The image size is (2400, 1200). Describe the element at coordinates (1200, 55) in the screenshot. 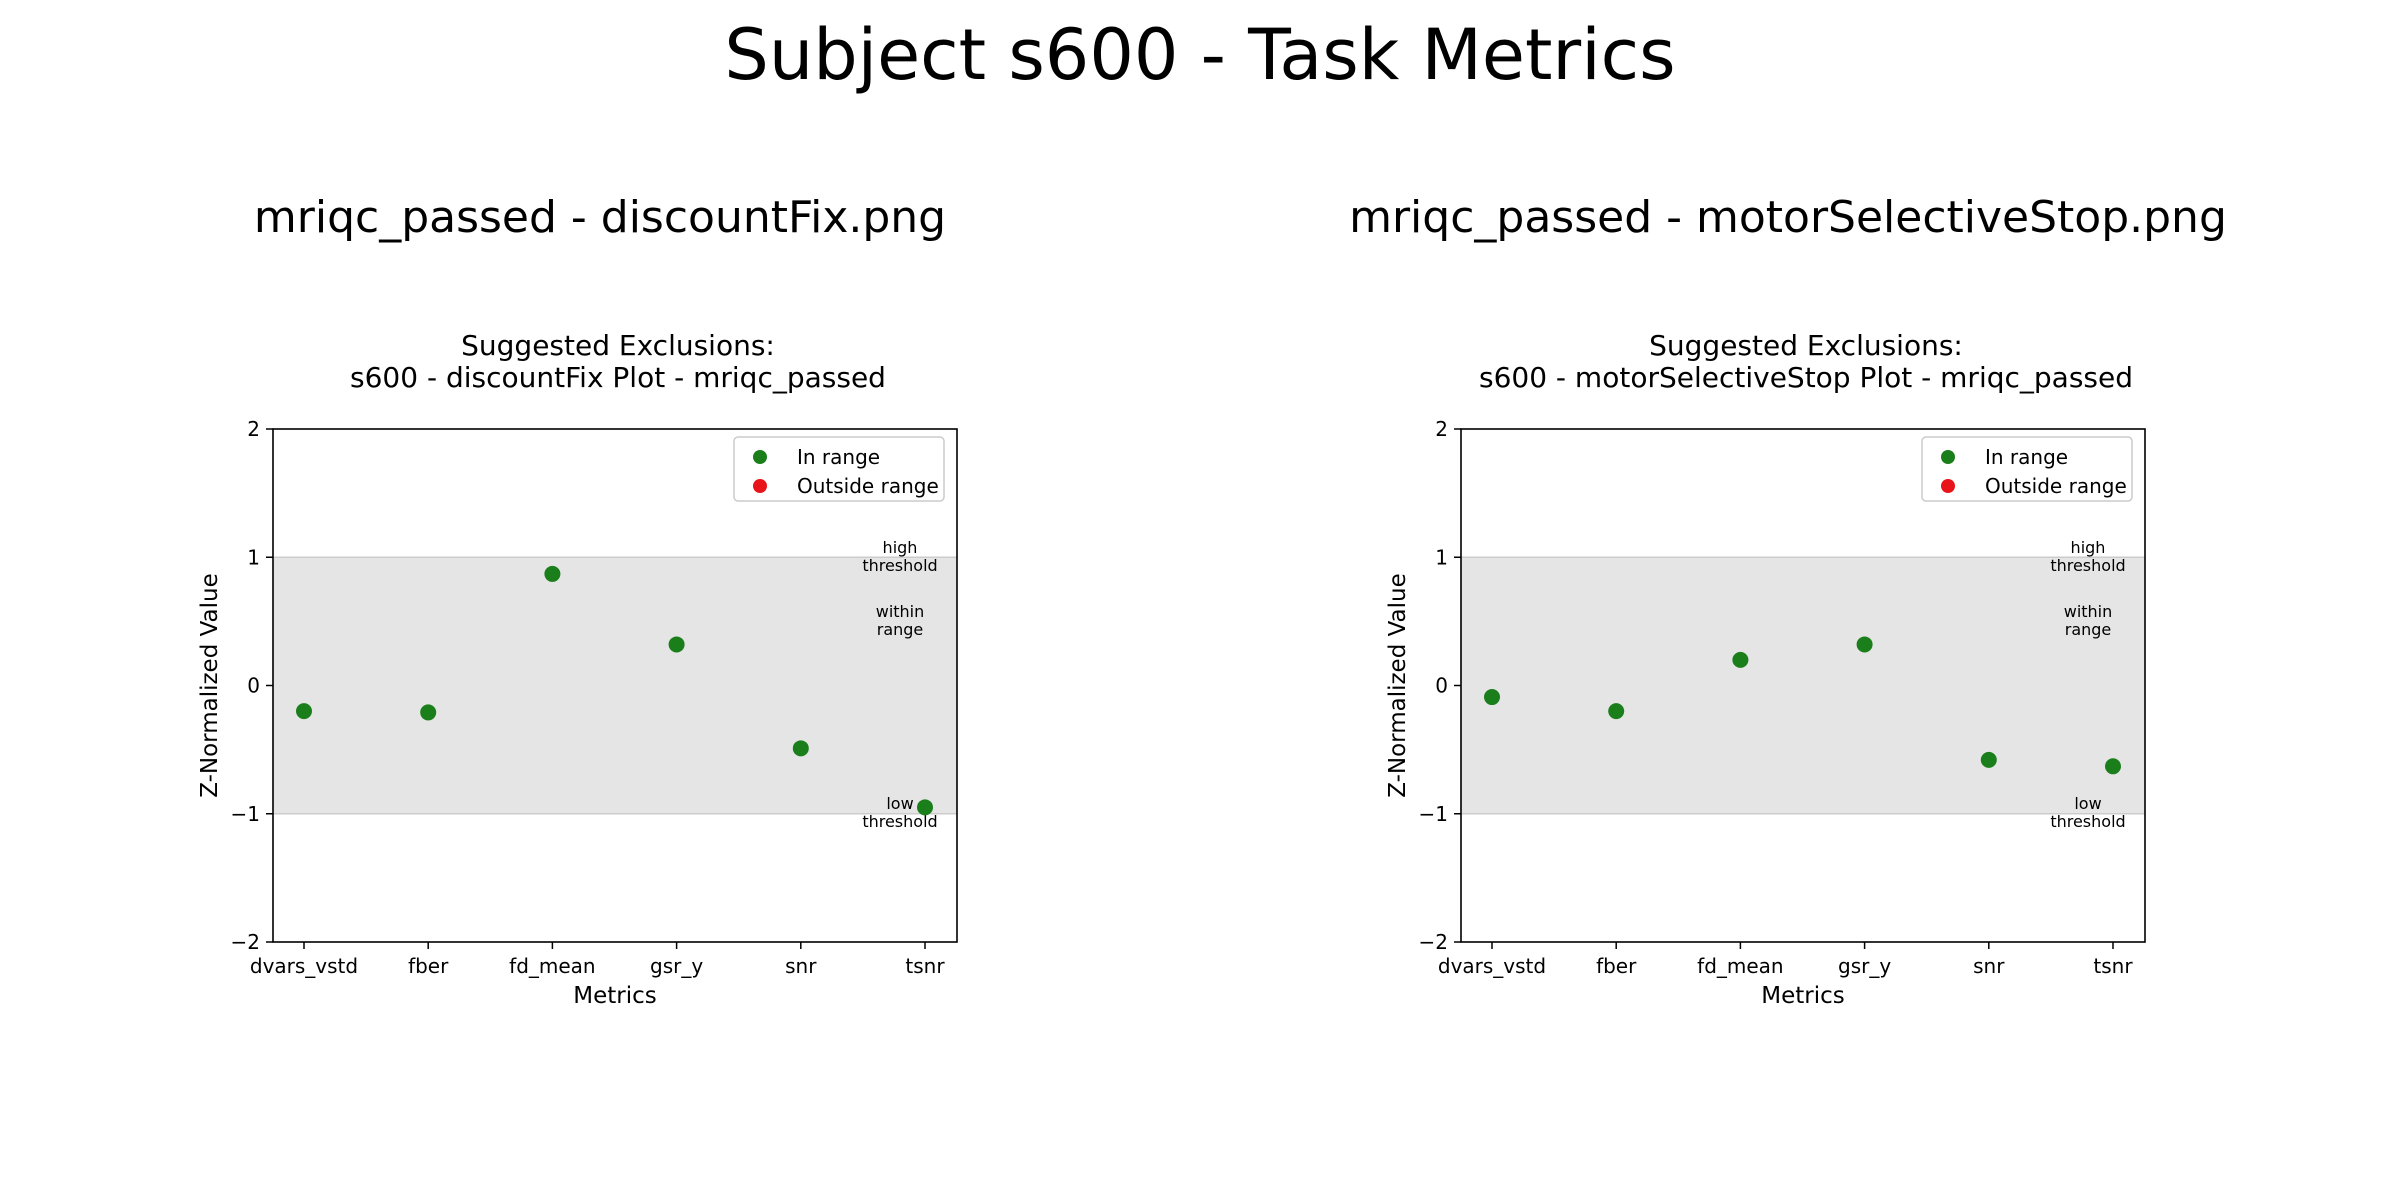

I see `figure-title: Subject s600 - Task Metrics` at that location.